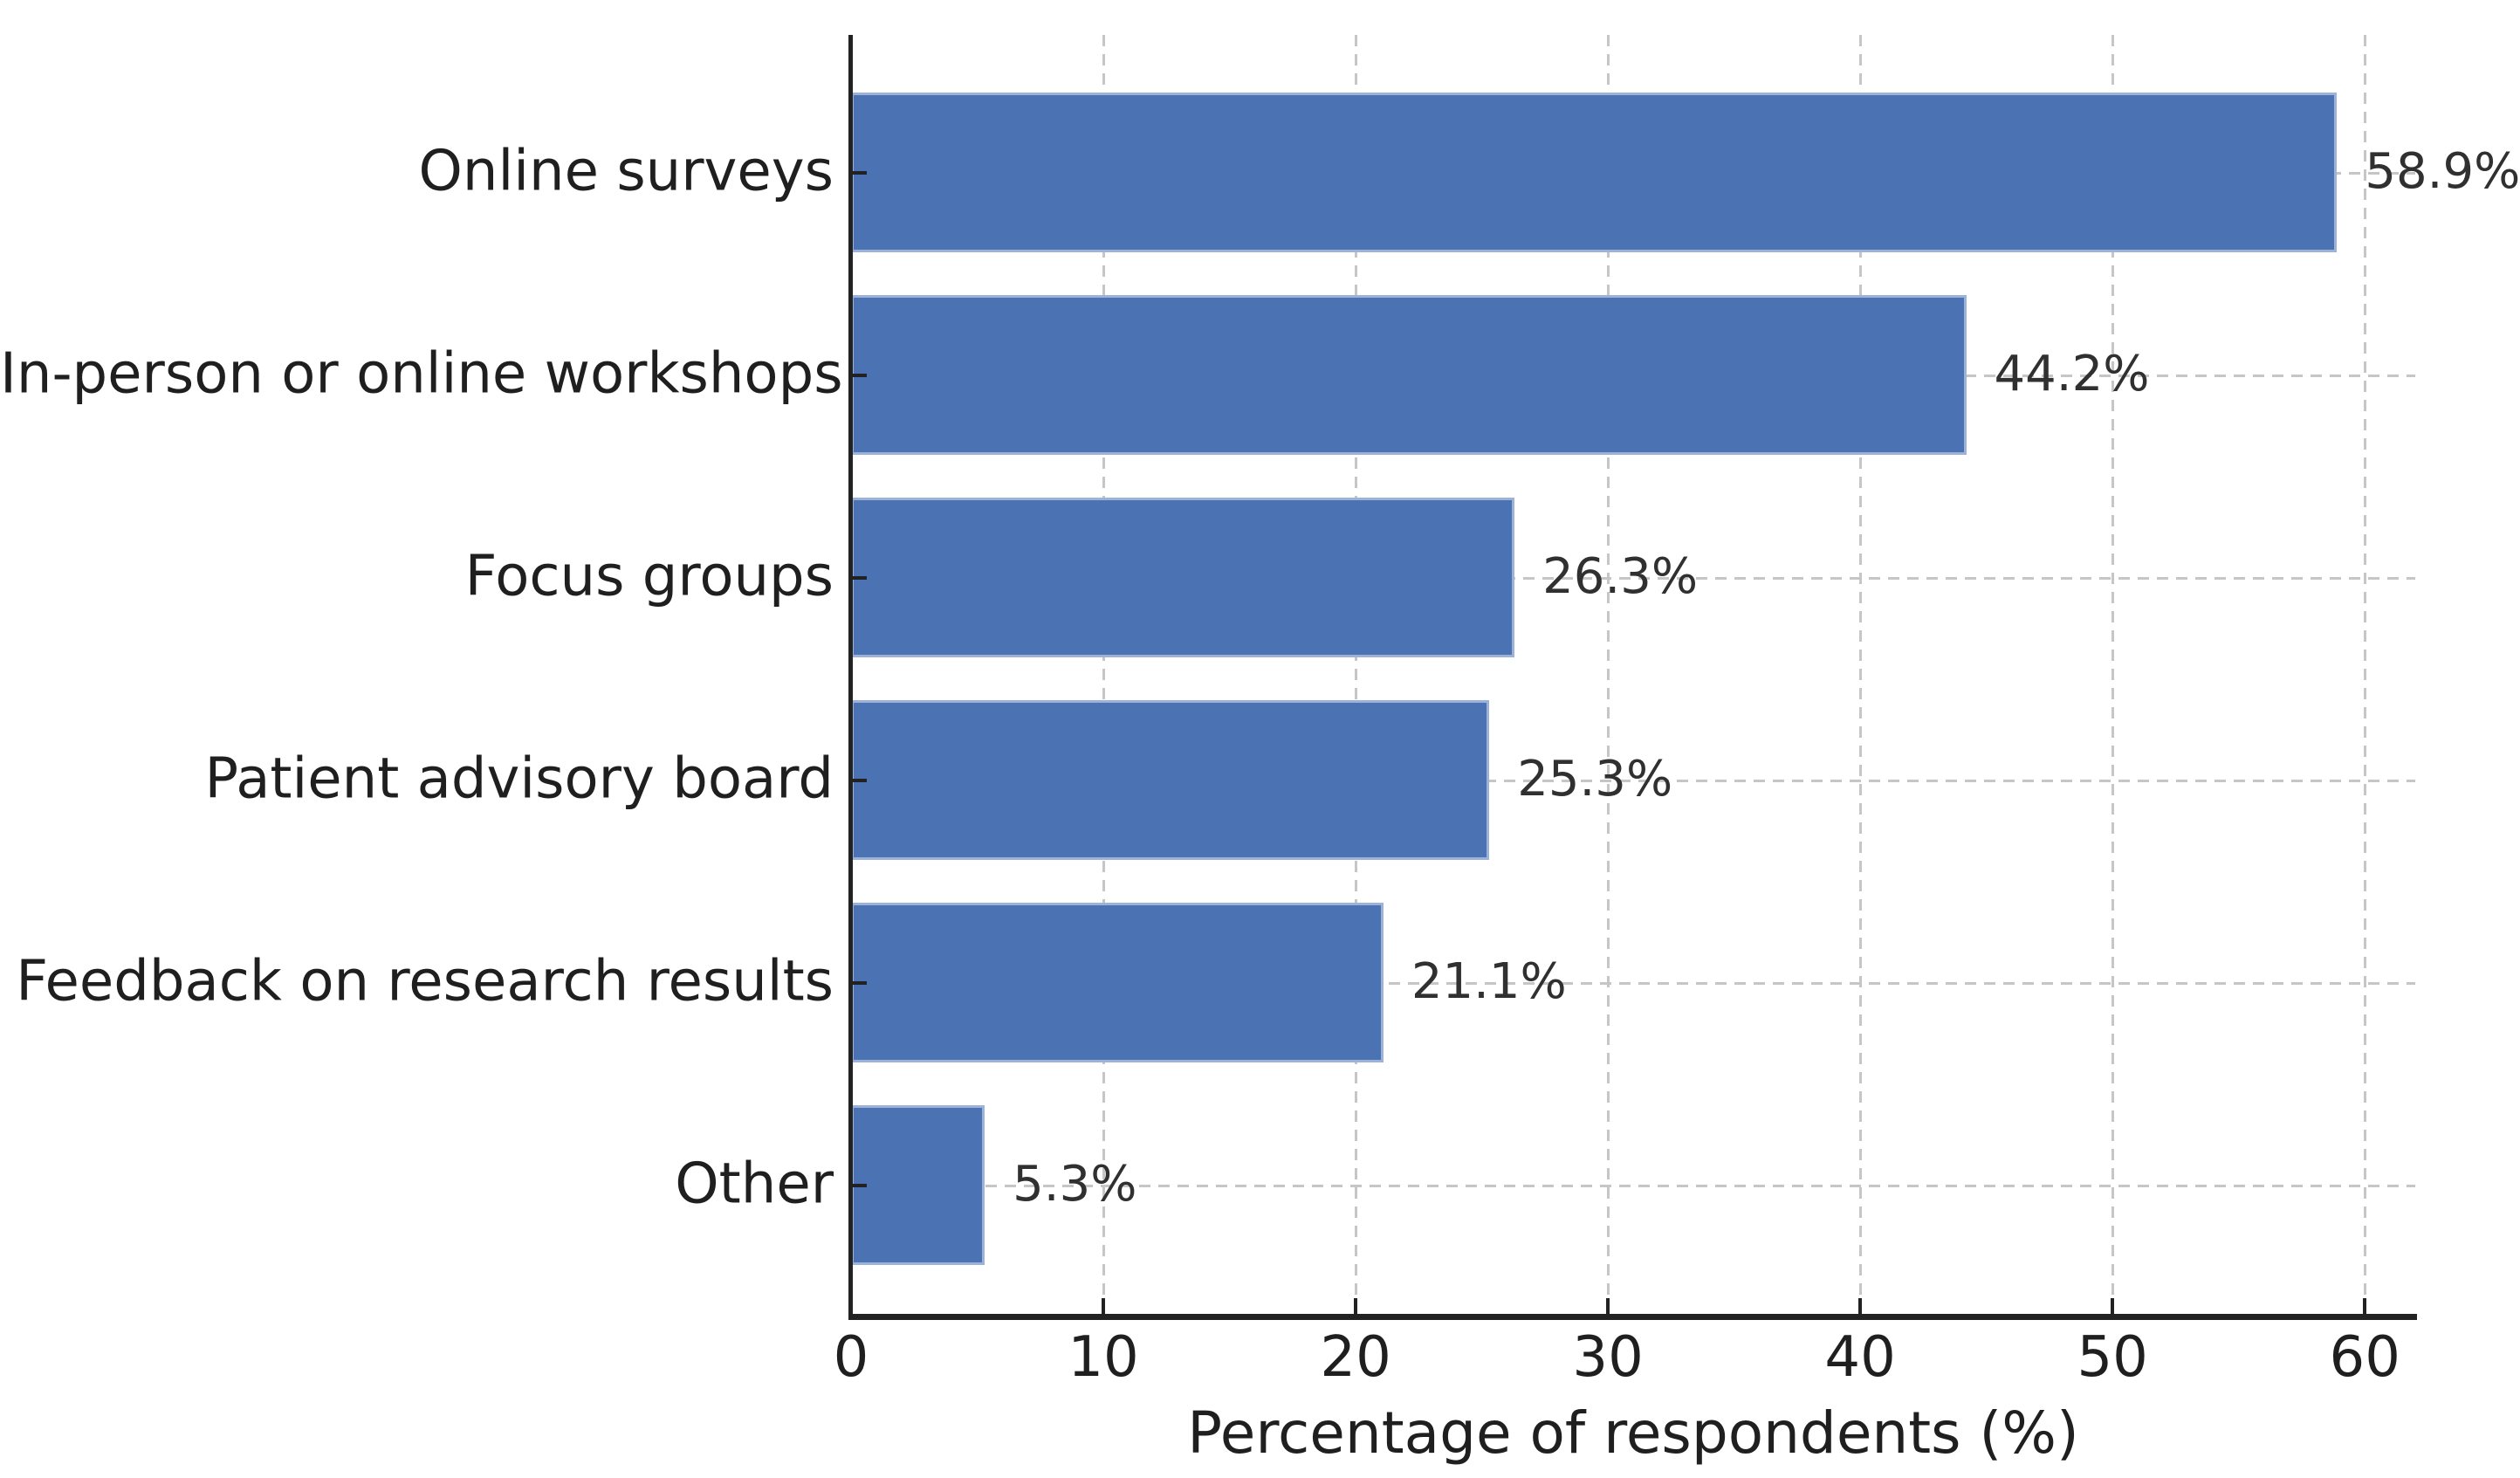 This screenshot has height=1478, width=2520. I want to click on bar-value-label: 21.1%, so click(1489, 981).